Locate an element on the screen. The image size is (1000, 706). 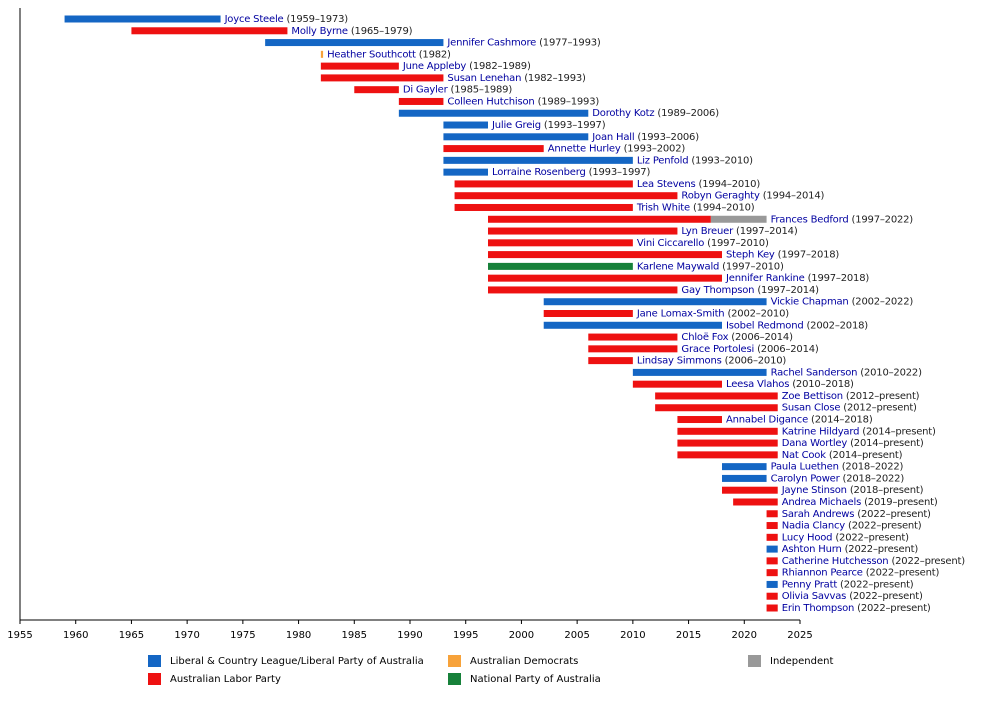
legend-label: Australian Labor Party is located at coordinates (225, 679).